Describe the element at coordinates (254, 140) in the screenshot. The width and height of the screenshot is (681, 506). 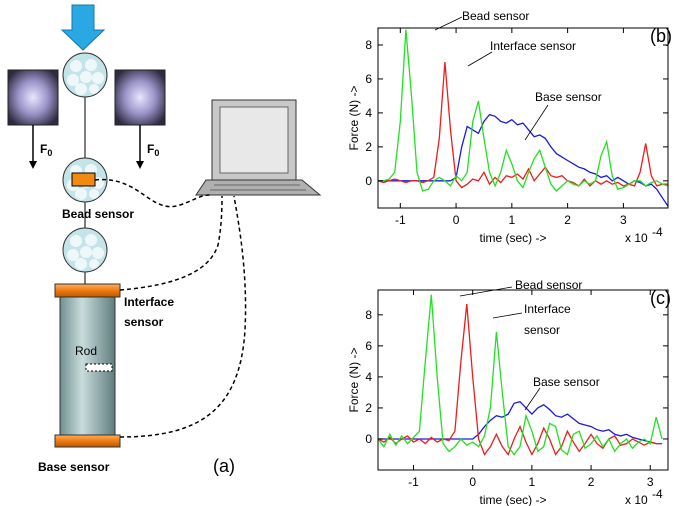
I see `laptop-display` at that location.